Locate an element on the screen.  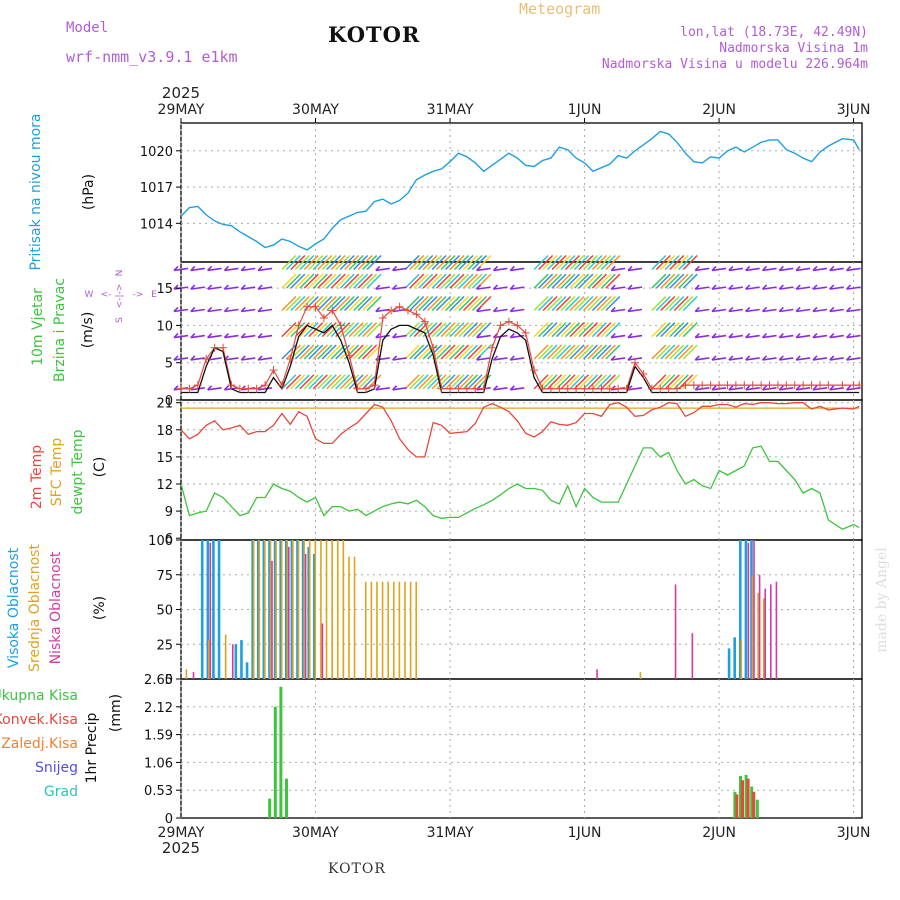
temperature-y-tick-label: 12 is located at coordinates (164, 485).